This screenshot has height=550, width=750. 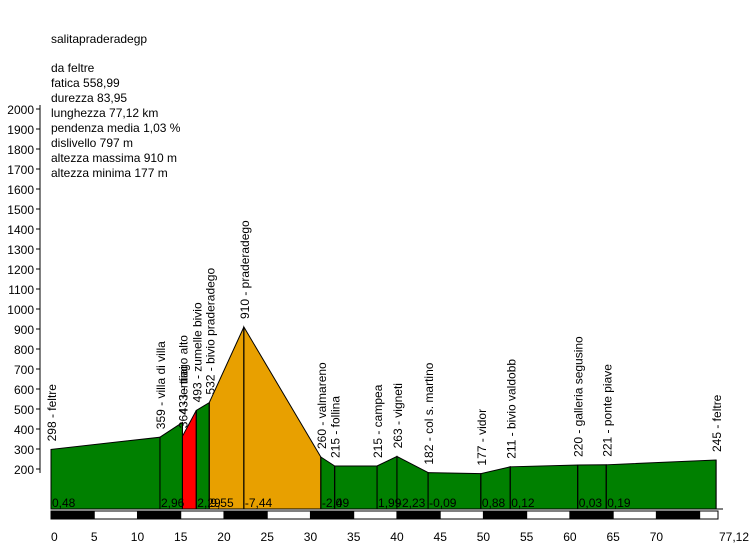 I want to click on grade-label: 0,88, so click(x=494, y=503).